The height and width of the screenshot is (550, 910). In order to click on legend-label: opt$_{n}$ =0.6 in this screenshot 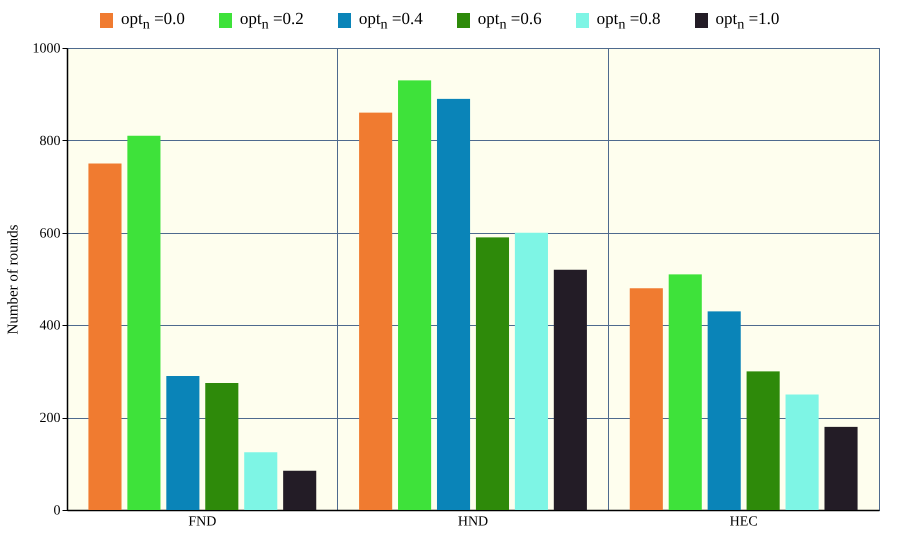, I will do `click(510, 21)`.